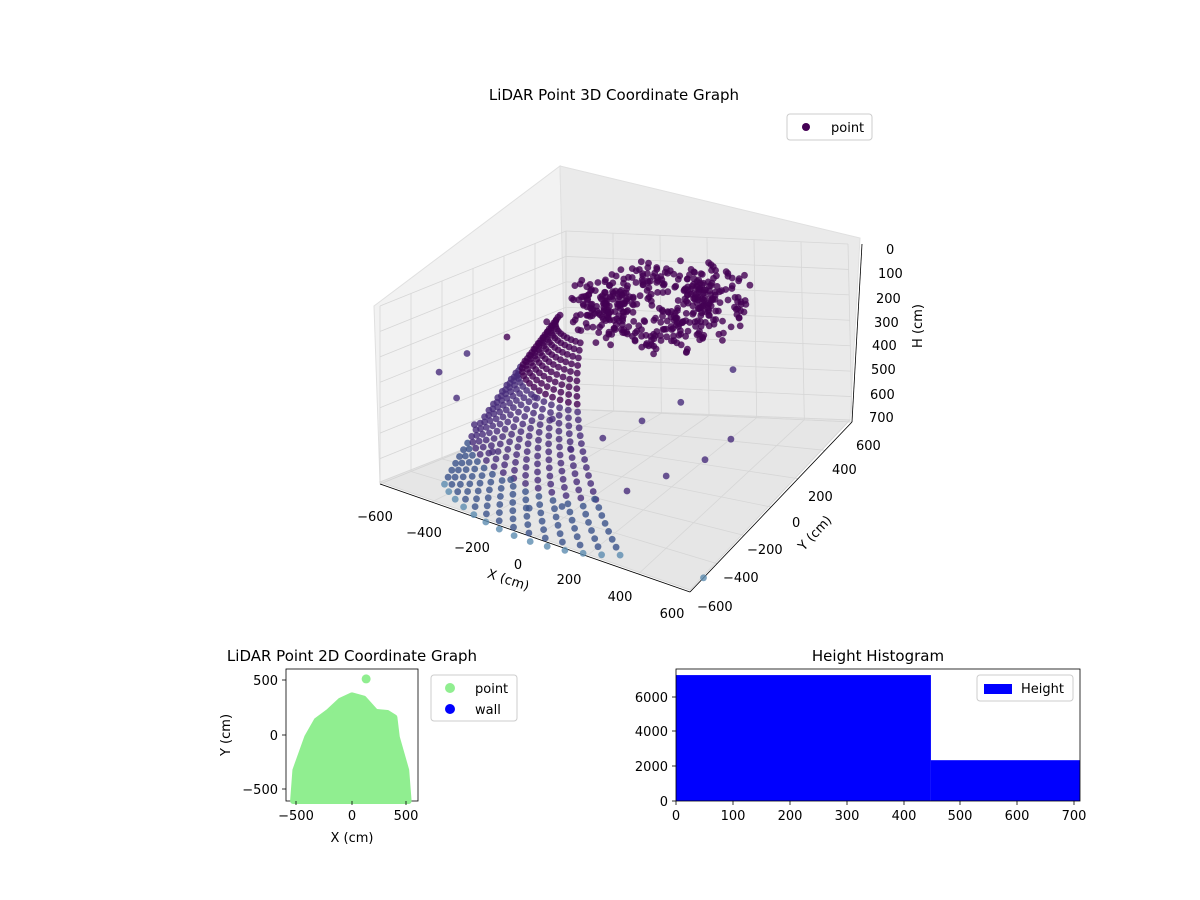  Describe the element at coordinates (881, 418) in the screenshot. I see `z-tick-label: 700` at that location.